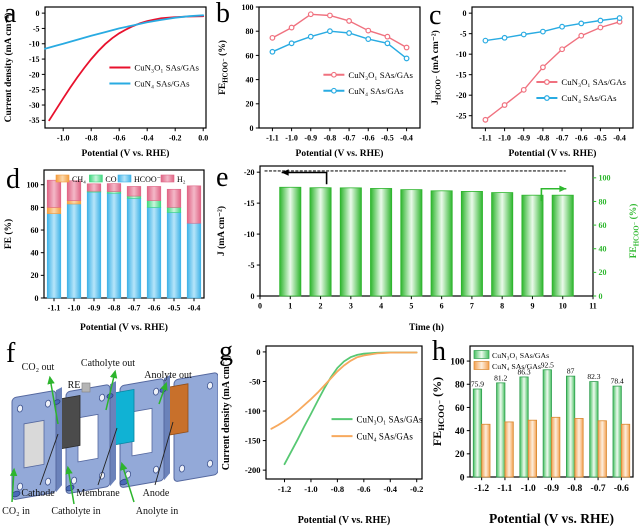 This screenshot has width=640, height=527. Describe the element at coordinates (502, 306) in the screenshot. I see `svg-text: 8` at that location.